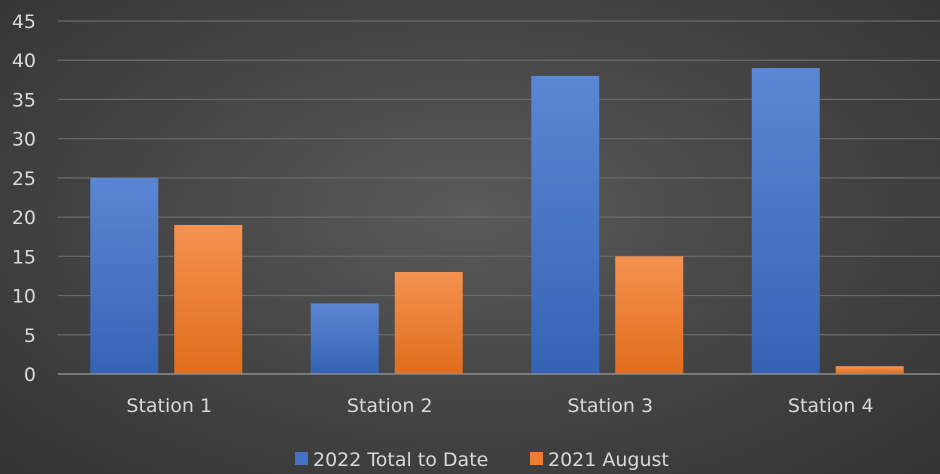 The height and width of the screenshot is (474, 940). I want to click on y-tick-label: 0, so click(30, 375).